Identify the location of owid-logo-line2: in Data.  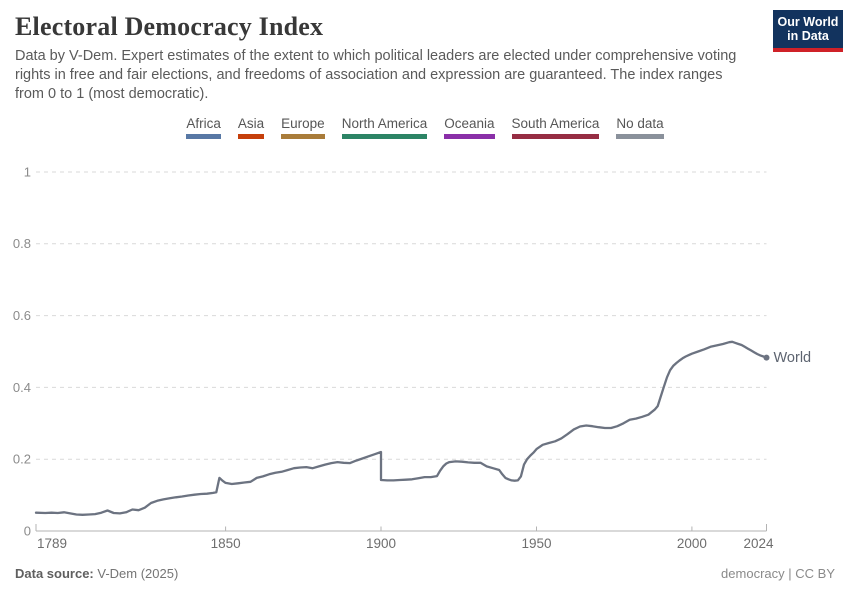
(808, 36).